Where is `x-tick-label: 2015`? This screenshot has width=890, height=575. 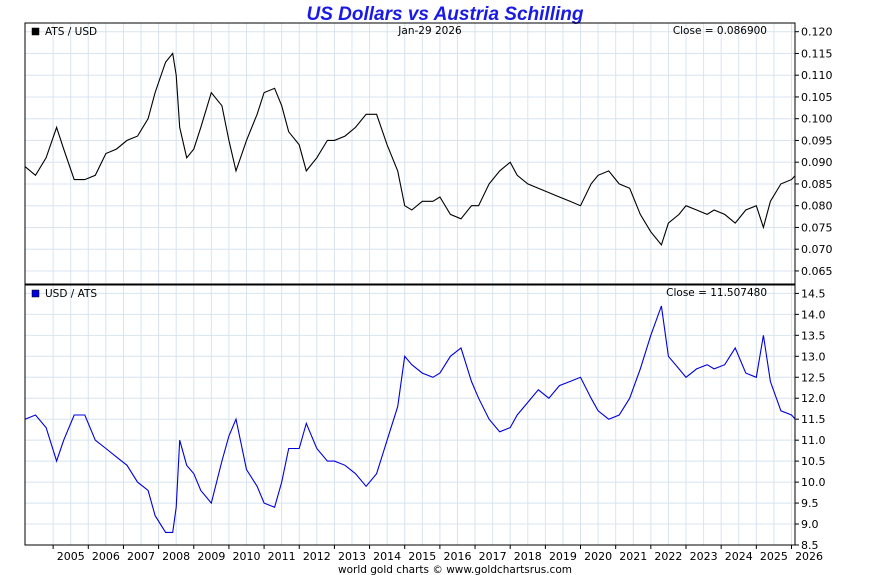
x-tick-label: 2015 is located at coordinates (422, 556).